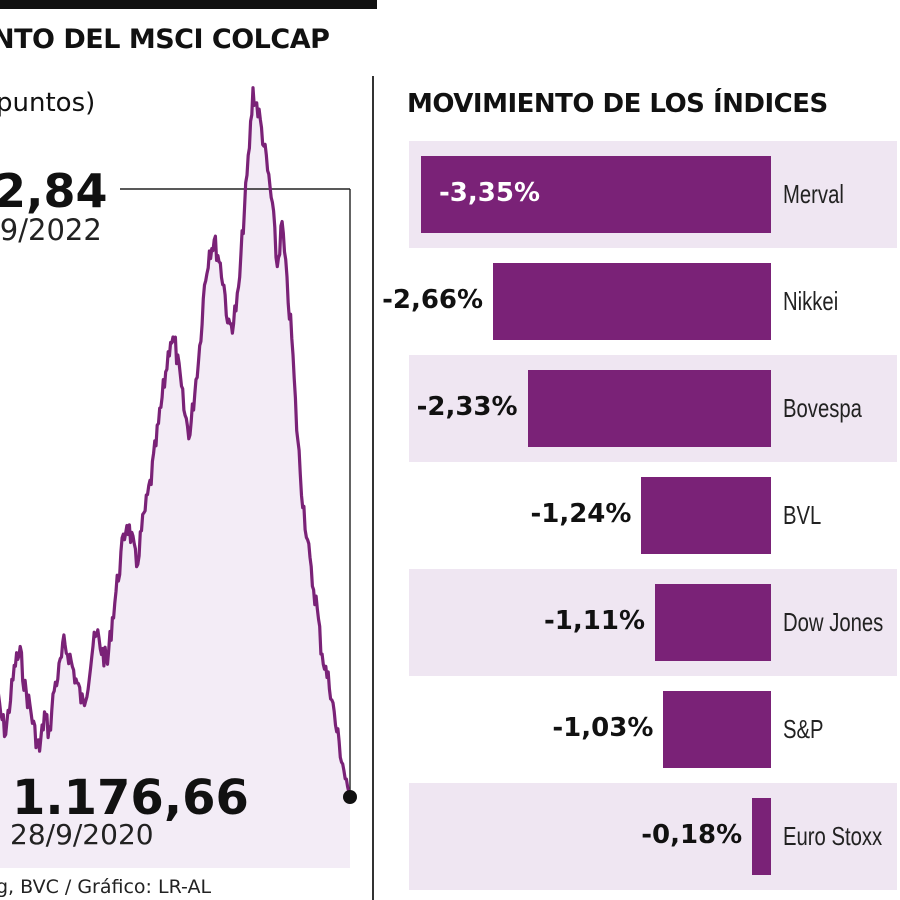 The width and height of the screenshot is (900, 900). Describe the element at coordinates (713, 622) in the screenshot. I see `bar-dow-jones` at that location.